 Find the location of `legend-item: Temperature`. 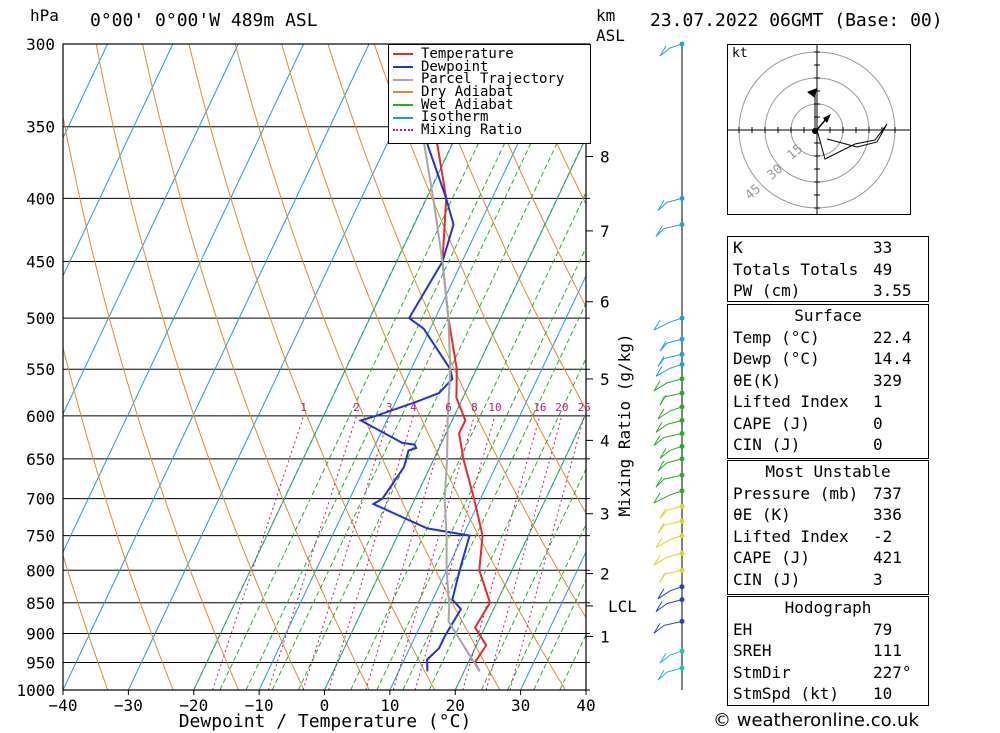

legend-item: Temperature is located at coordinates (489, 54).